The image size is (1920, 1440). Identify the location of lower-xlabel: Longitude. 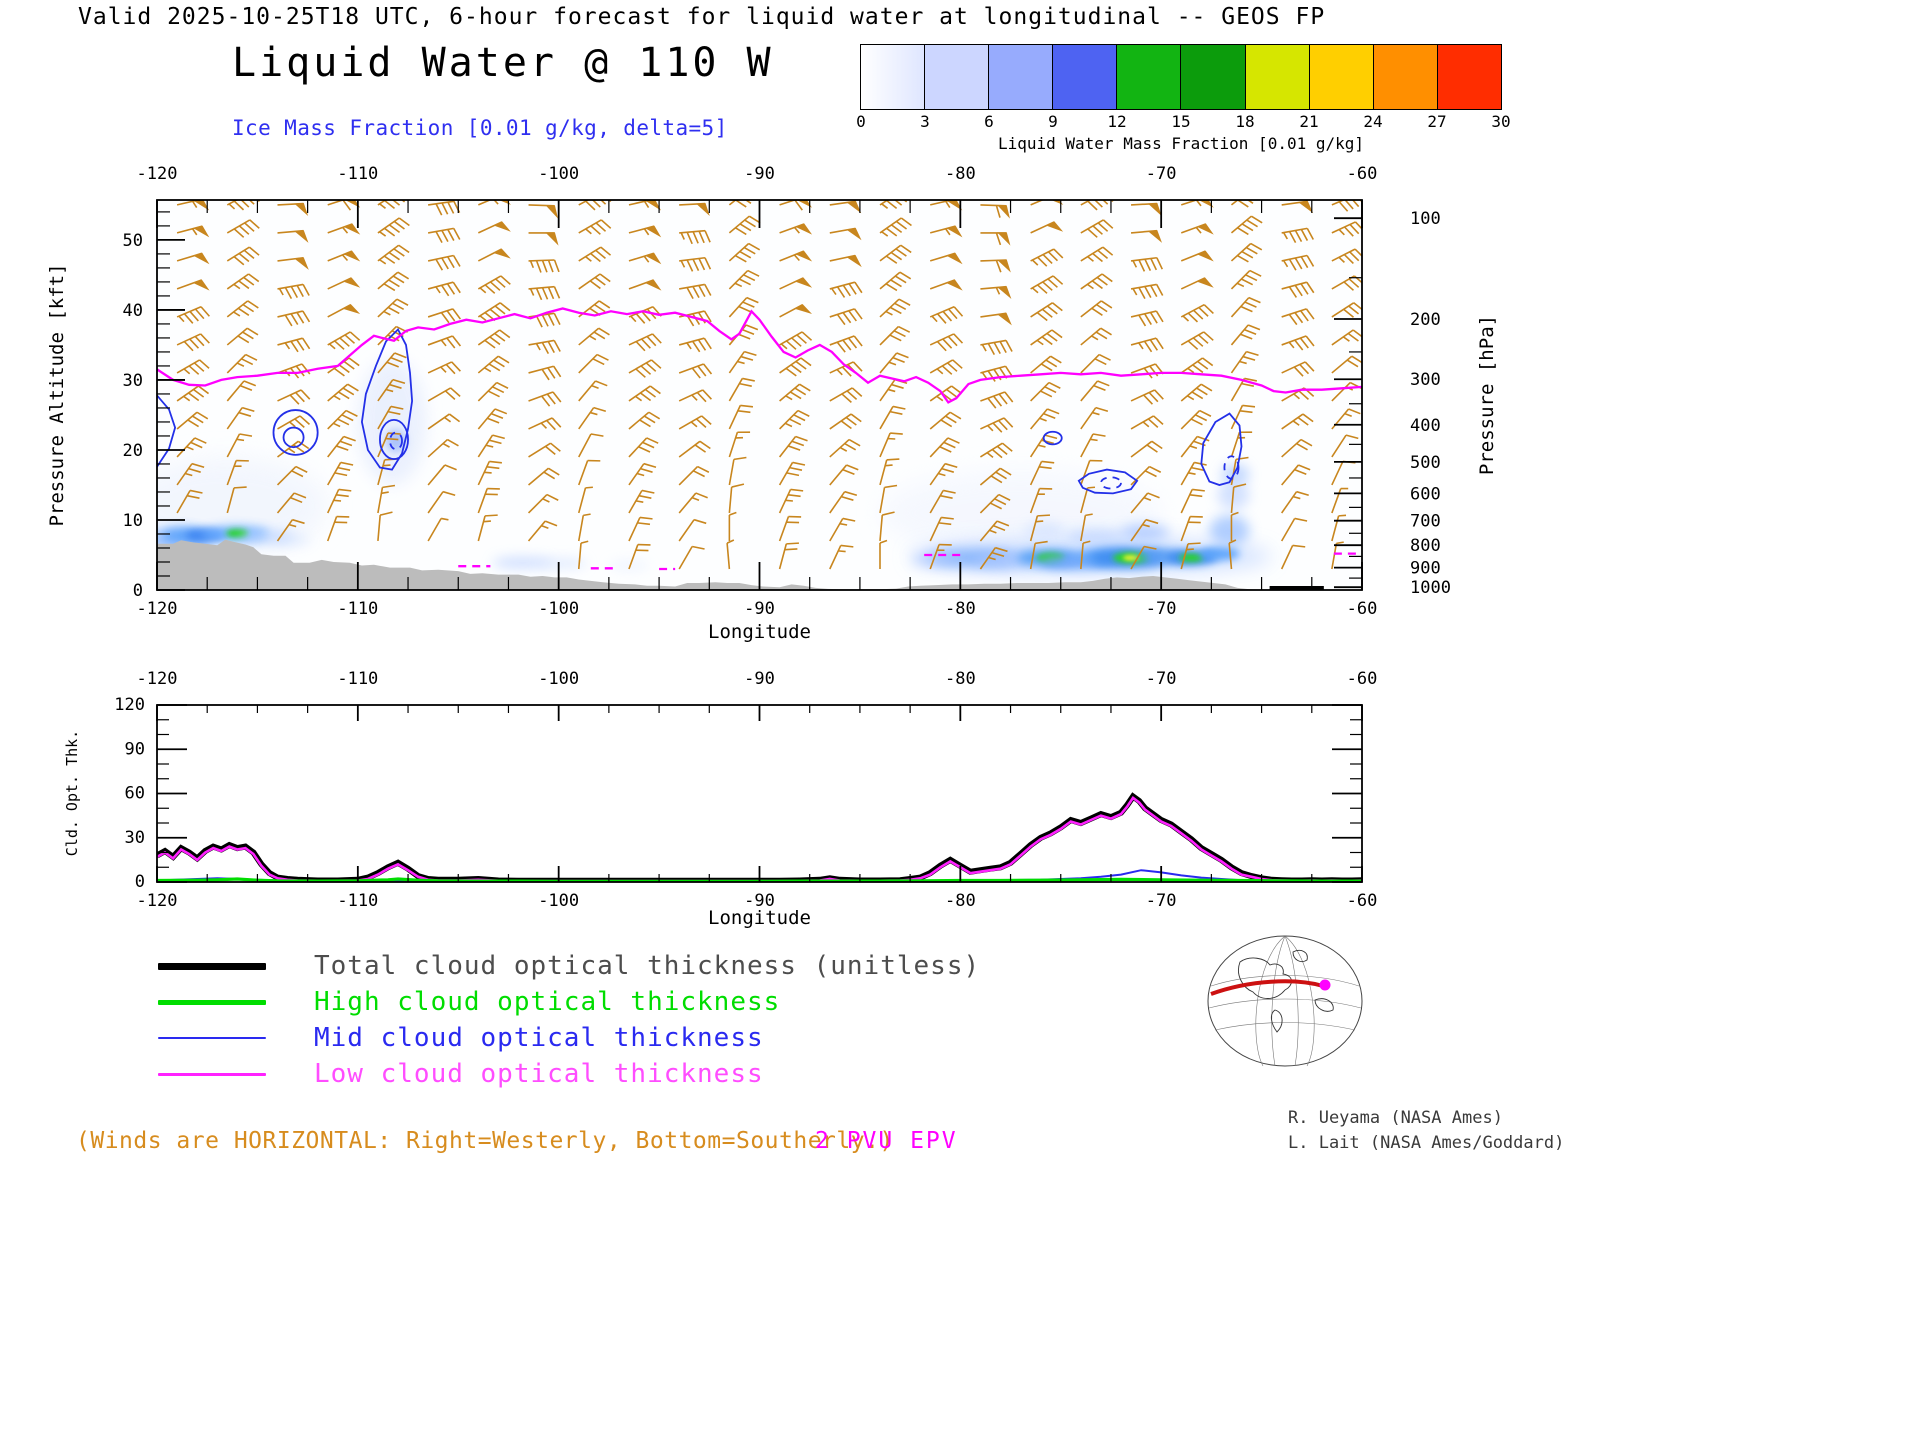
(759, 918).